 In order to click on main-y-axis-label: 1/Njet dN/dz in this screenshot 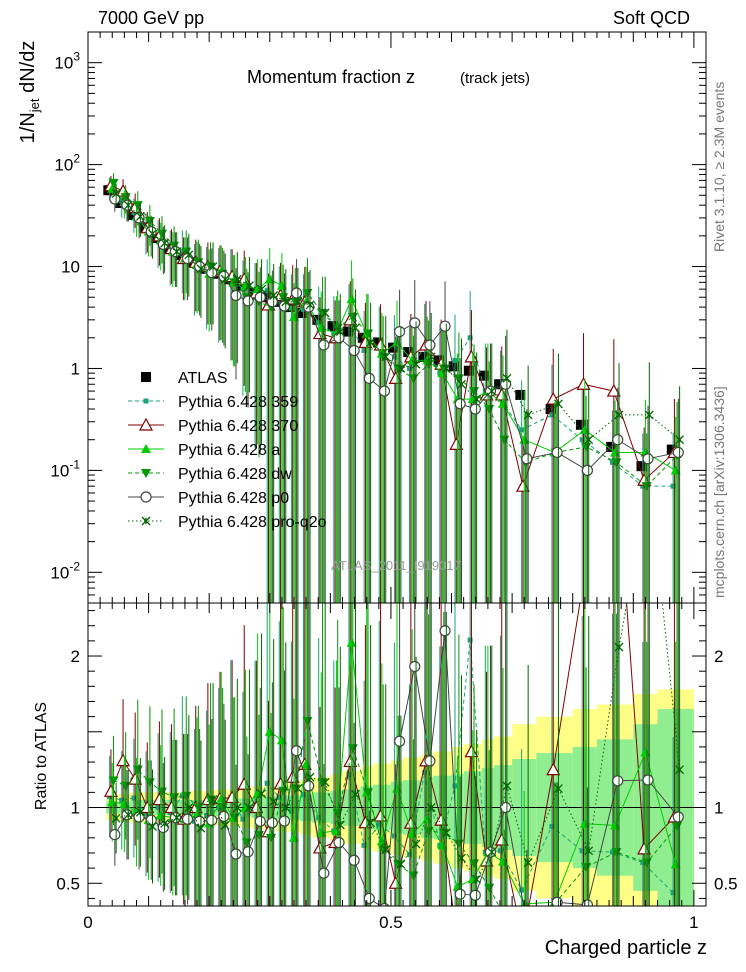, I will do `click(29, 92)`.